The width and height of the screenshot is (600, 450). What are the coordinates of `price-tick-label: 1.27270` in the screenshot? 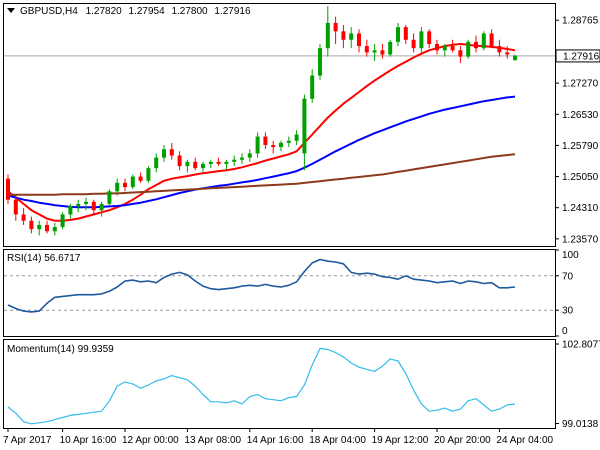 It's located at (580, 84).